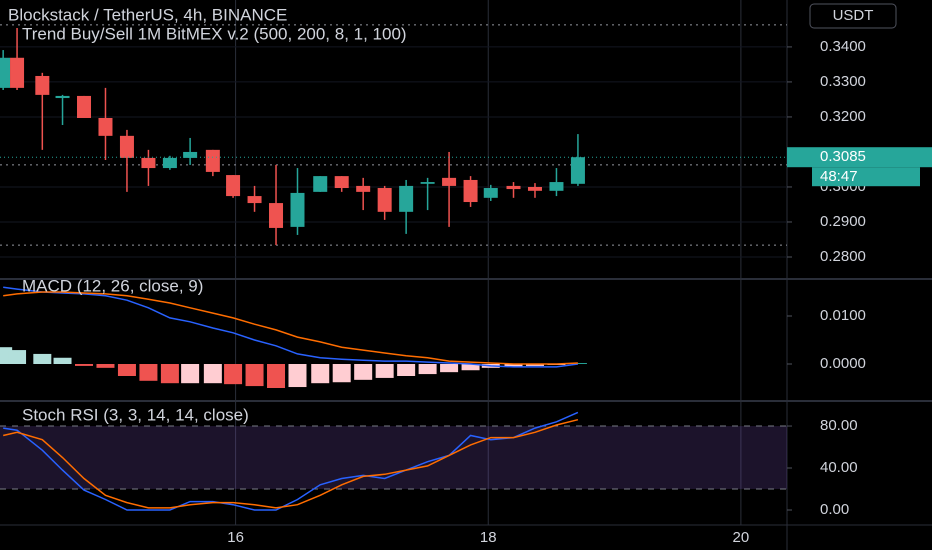  Describe the element at coordinates (147, 14) in the screenshot. I see `chart-title: Blockstack / TetherUS, 4h, BINANCE` at that location.